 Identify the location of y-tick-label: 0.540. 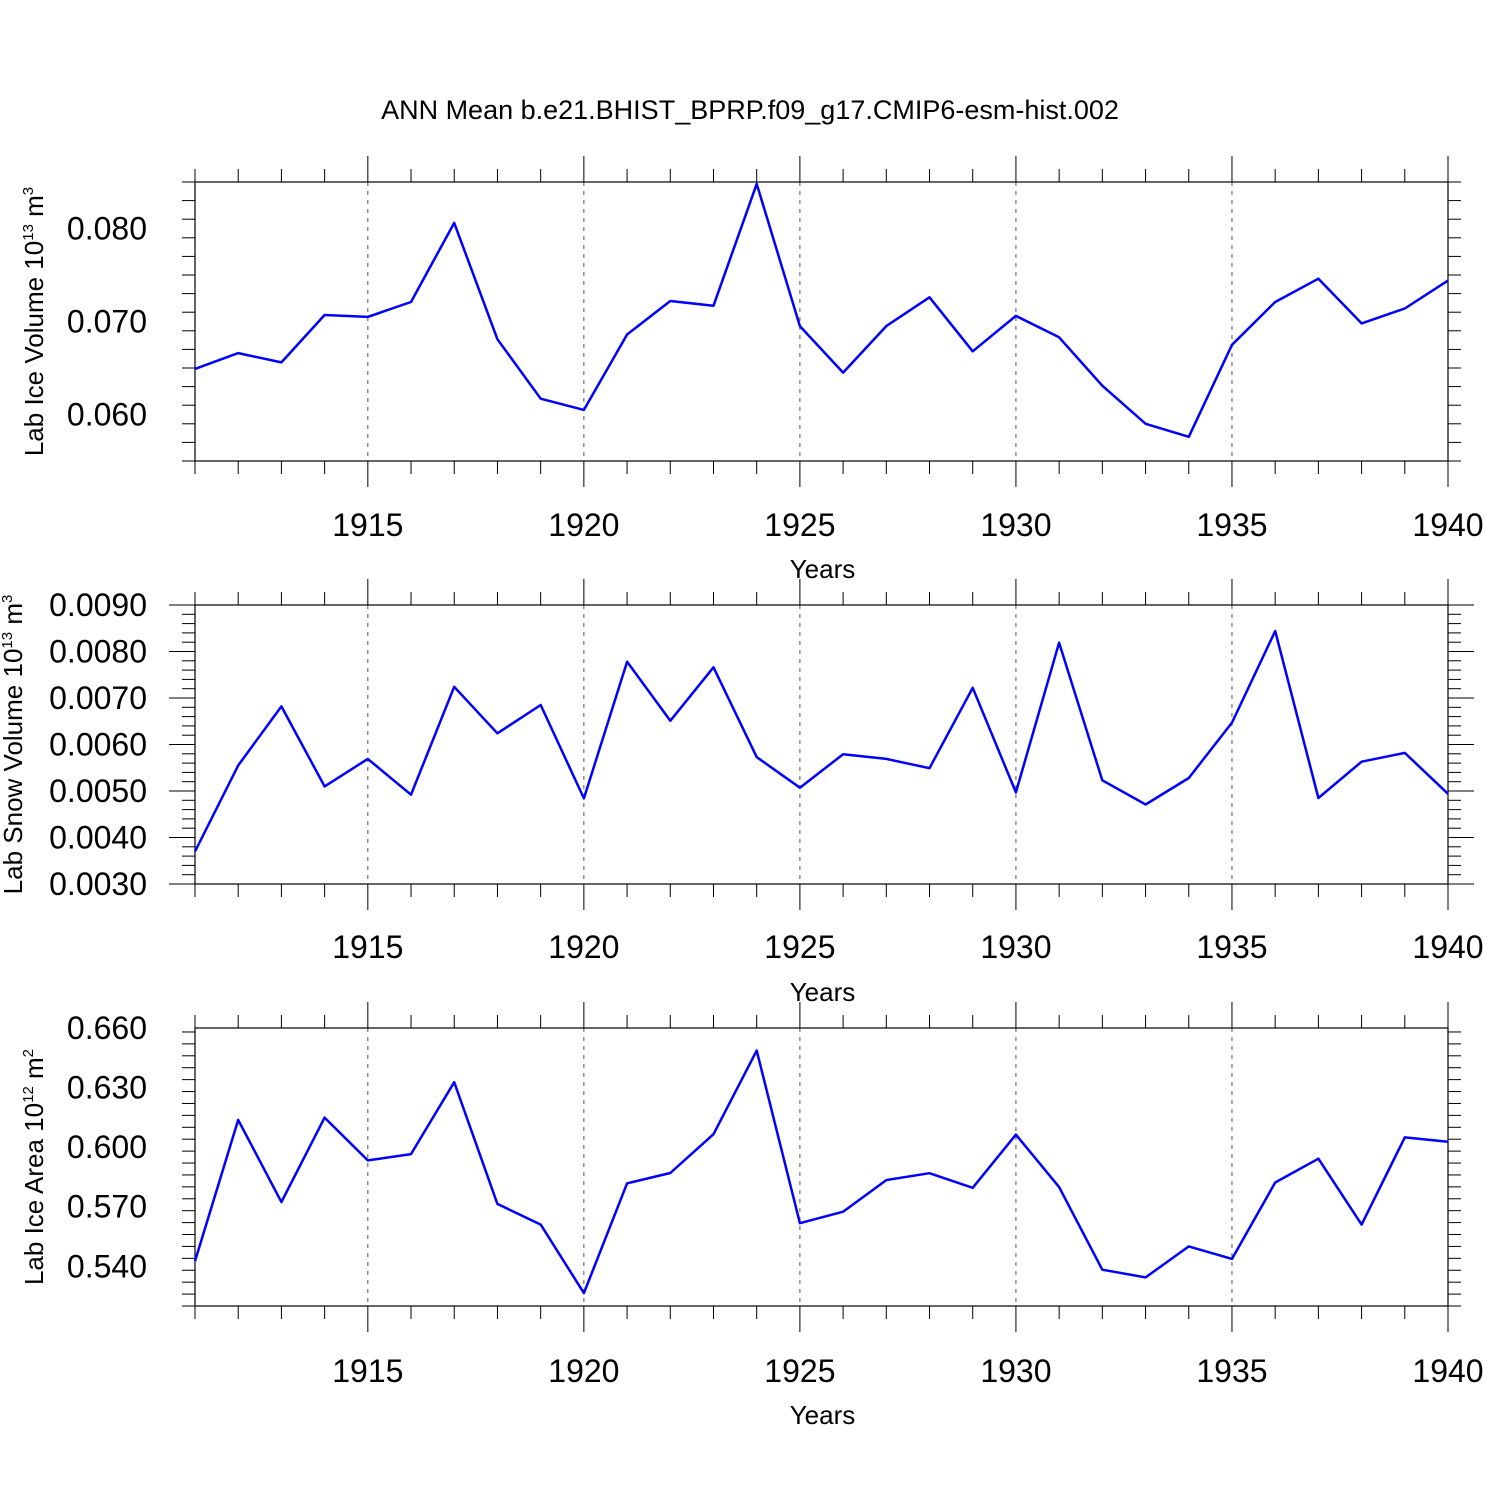
(107, 1266).